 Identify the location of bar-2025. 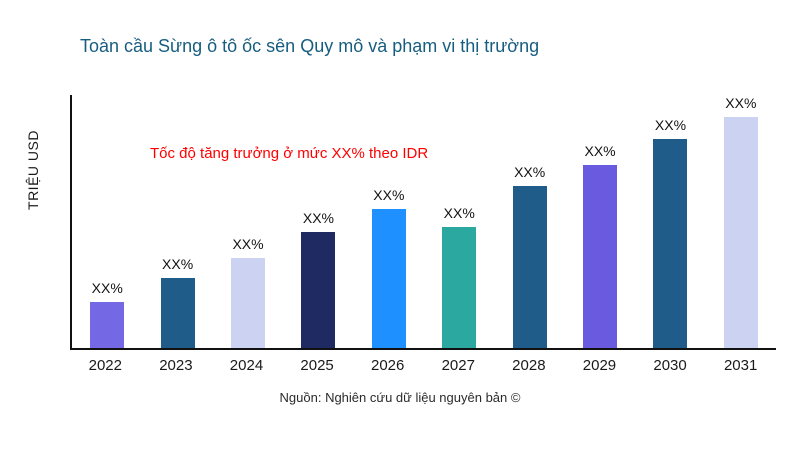
(318, 290).